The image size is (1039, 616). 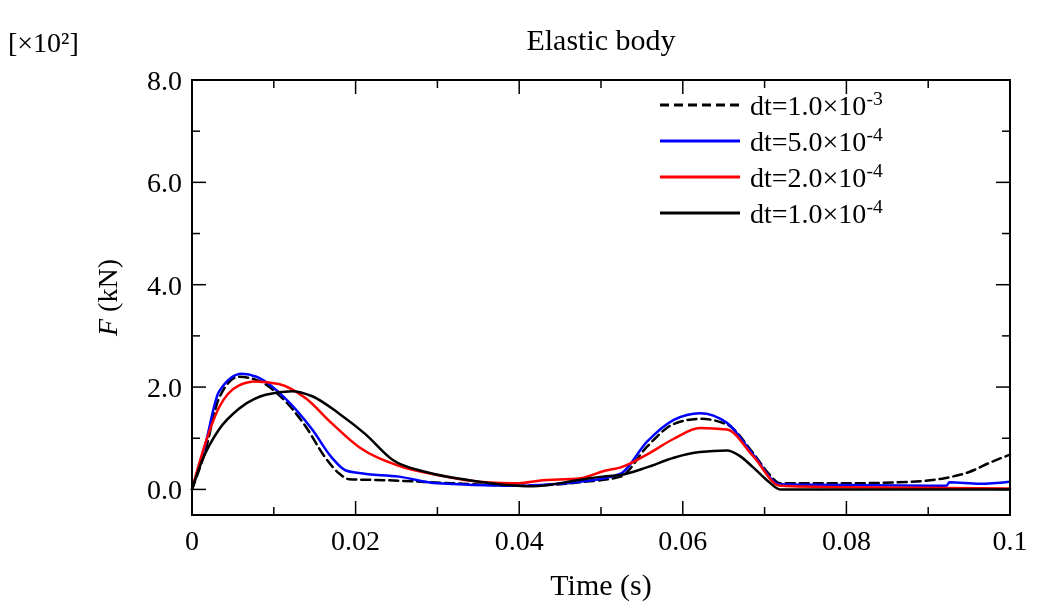 I want to click on x-tick-label: 0.06, so click(x=683, y=540).